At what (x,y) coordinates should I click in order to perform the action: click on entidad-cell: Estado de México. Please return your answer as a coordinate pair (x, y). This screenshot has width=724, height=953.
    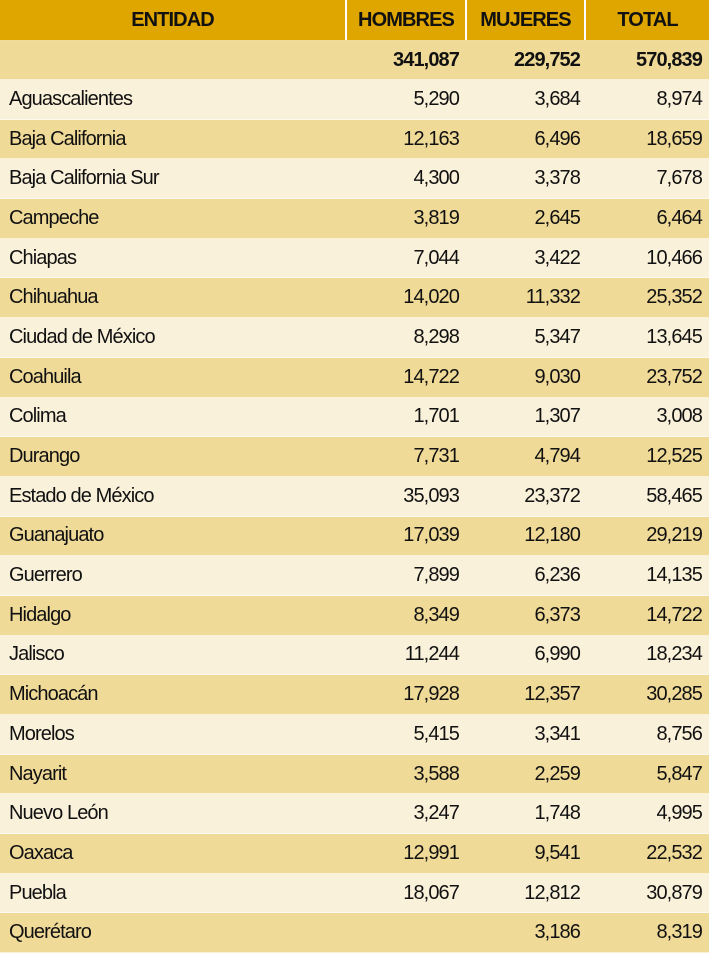
    Looking at the image, I should click on (81, 495).